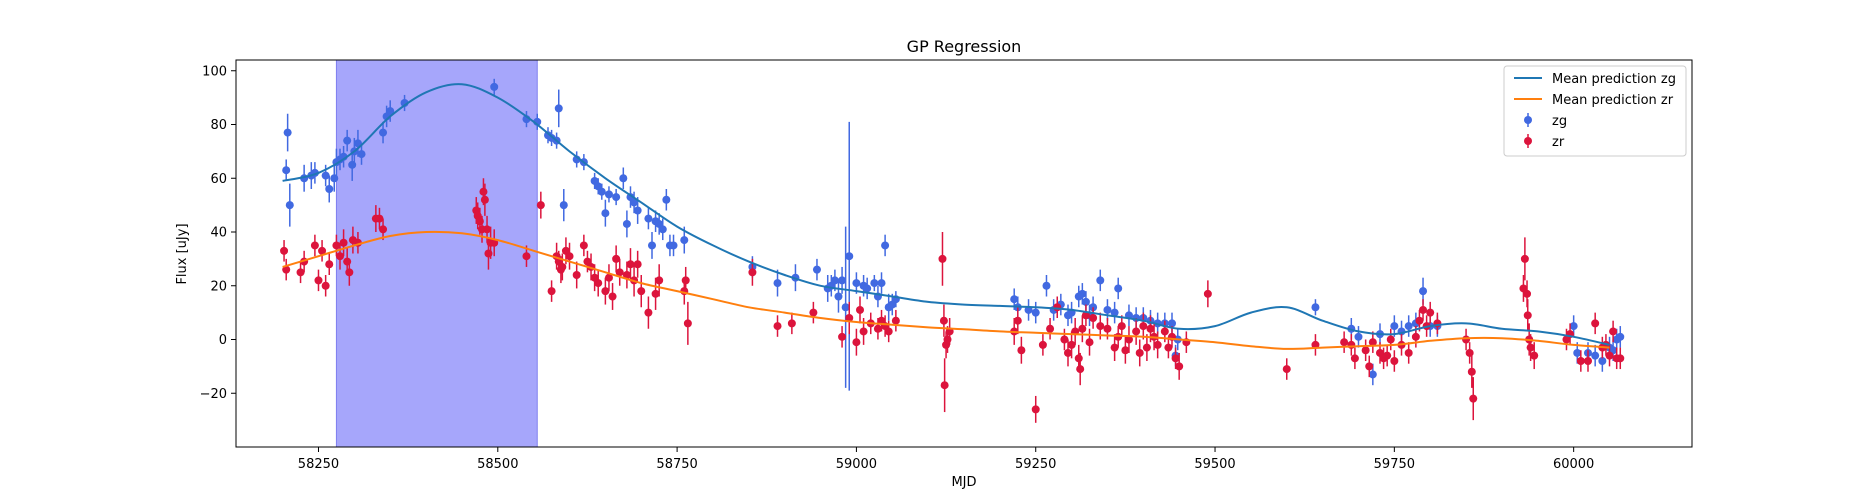 This screenshot has width=1875, height=500. Describe the element at coordinates (214, 71) in the screenshot. I see `y-tick-label: 100` at that location.